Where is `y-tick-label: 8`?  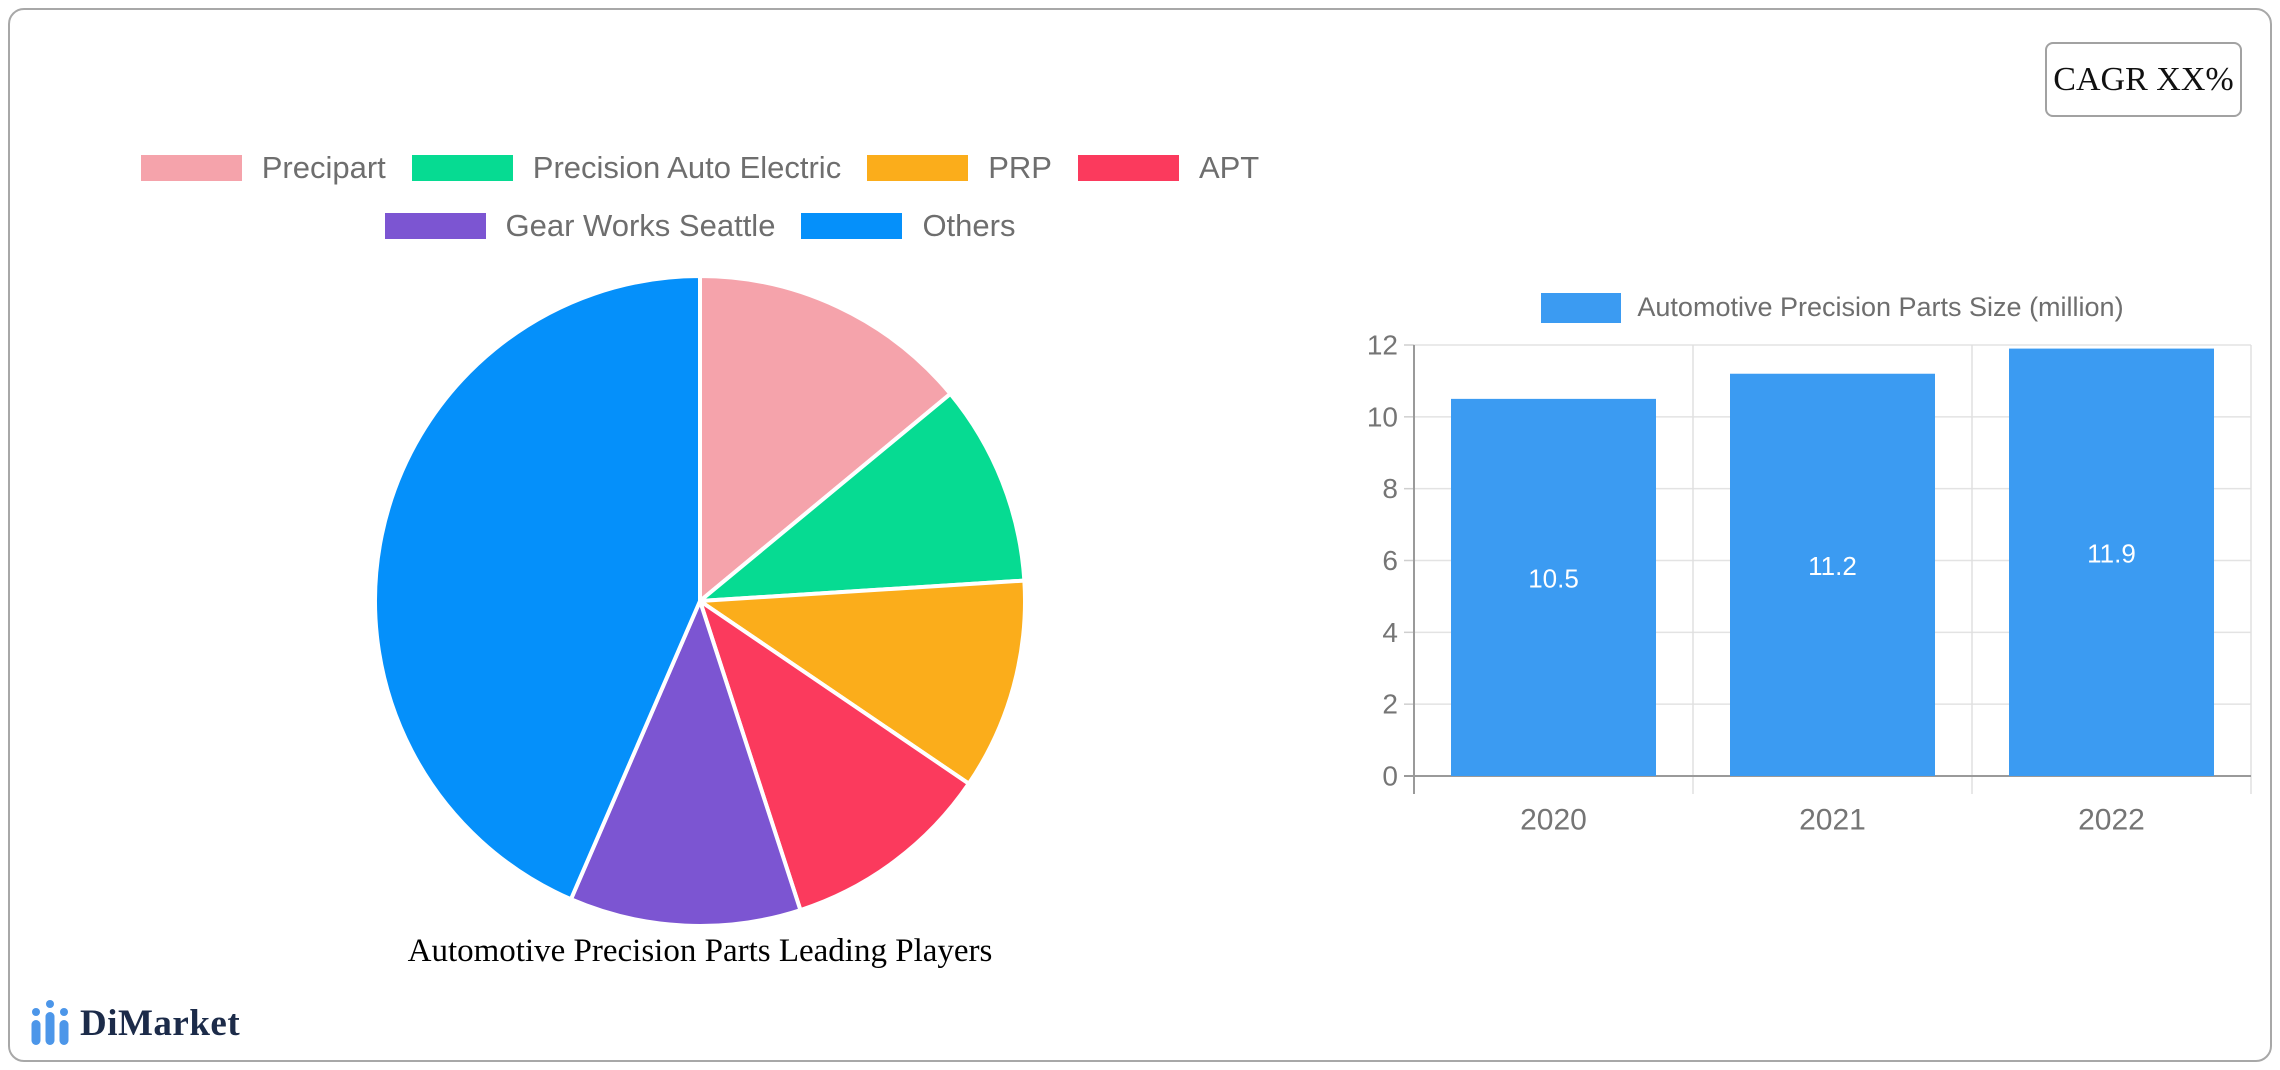 y-tick-label: 8 is located at coordinates (1390, 488).